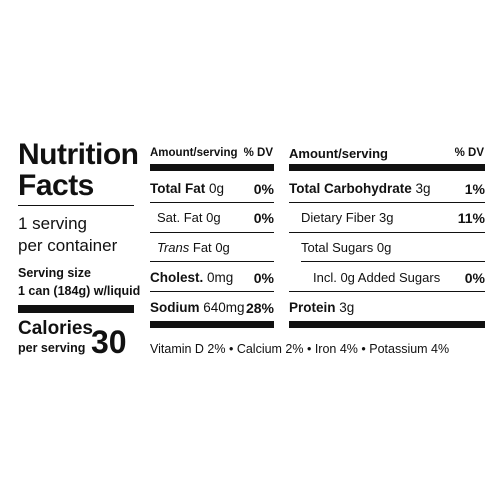  What do you see at coordinates (263, 218) in the screenshot?
I see `dv-sat-fat: 0%` at bounding box center [263, 218].